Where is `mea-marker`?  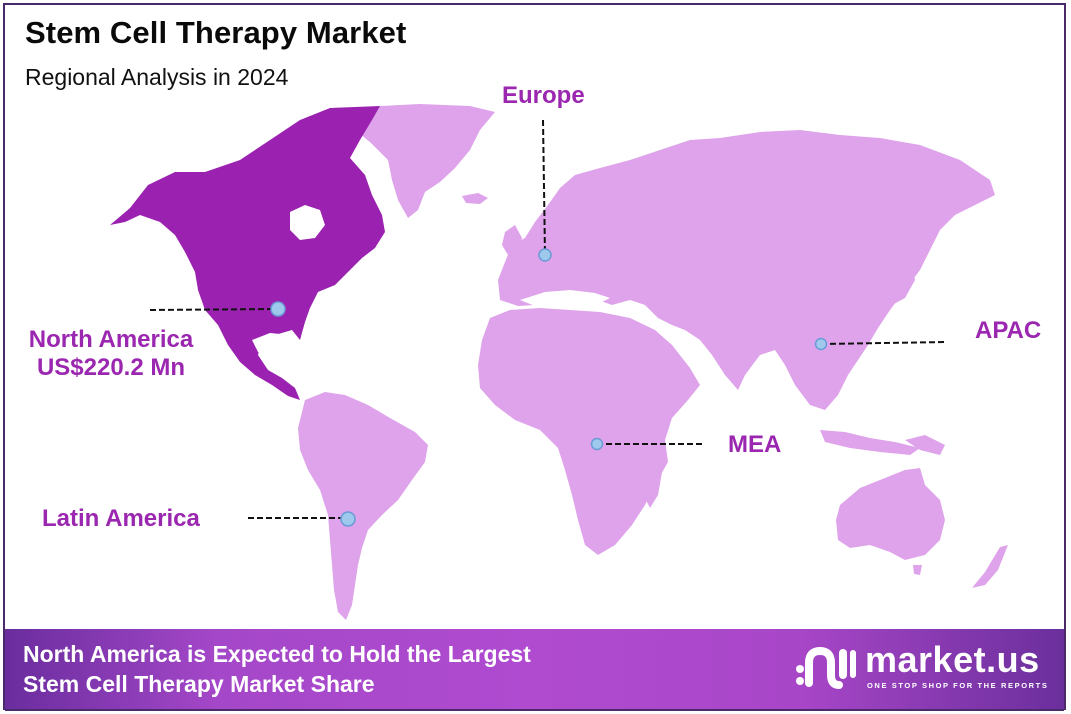 mea-marker is located at coordinates (597, 444).